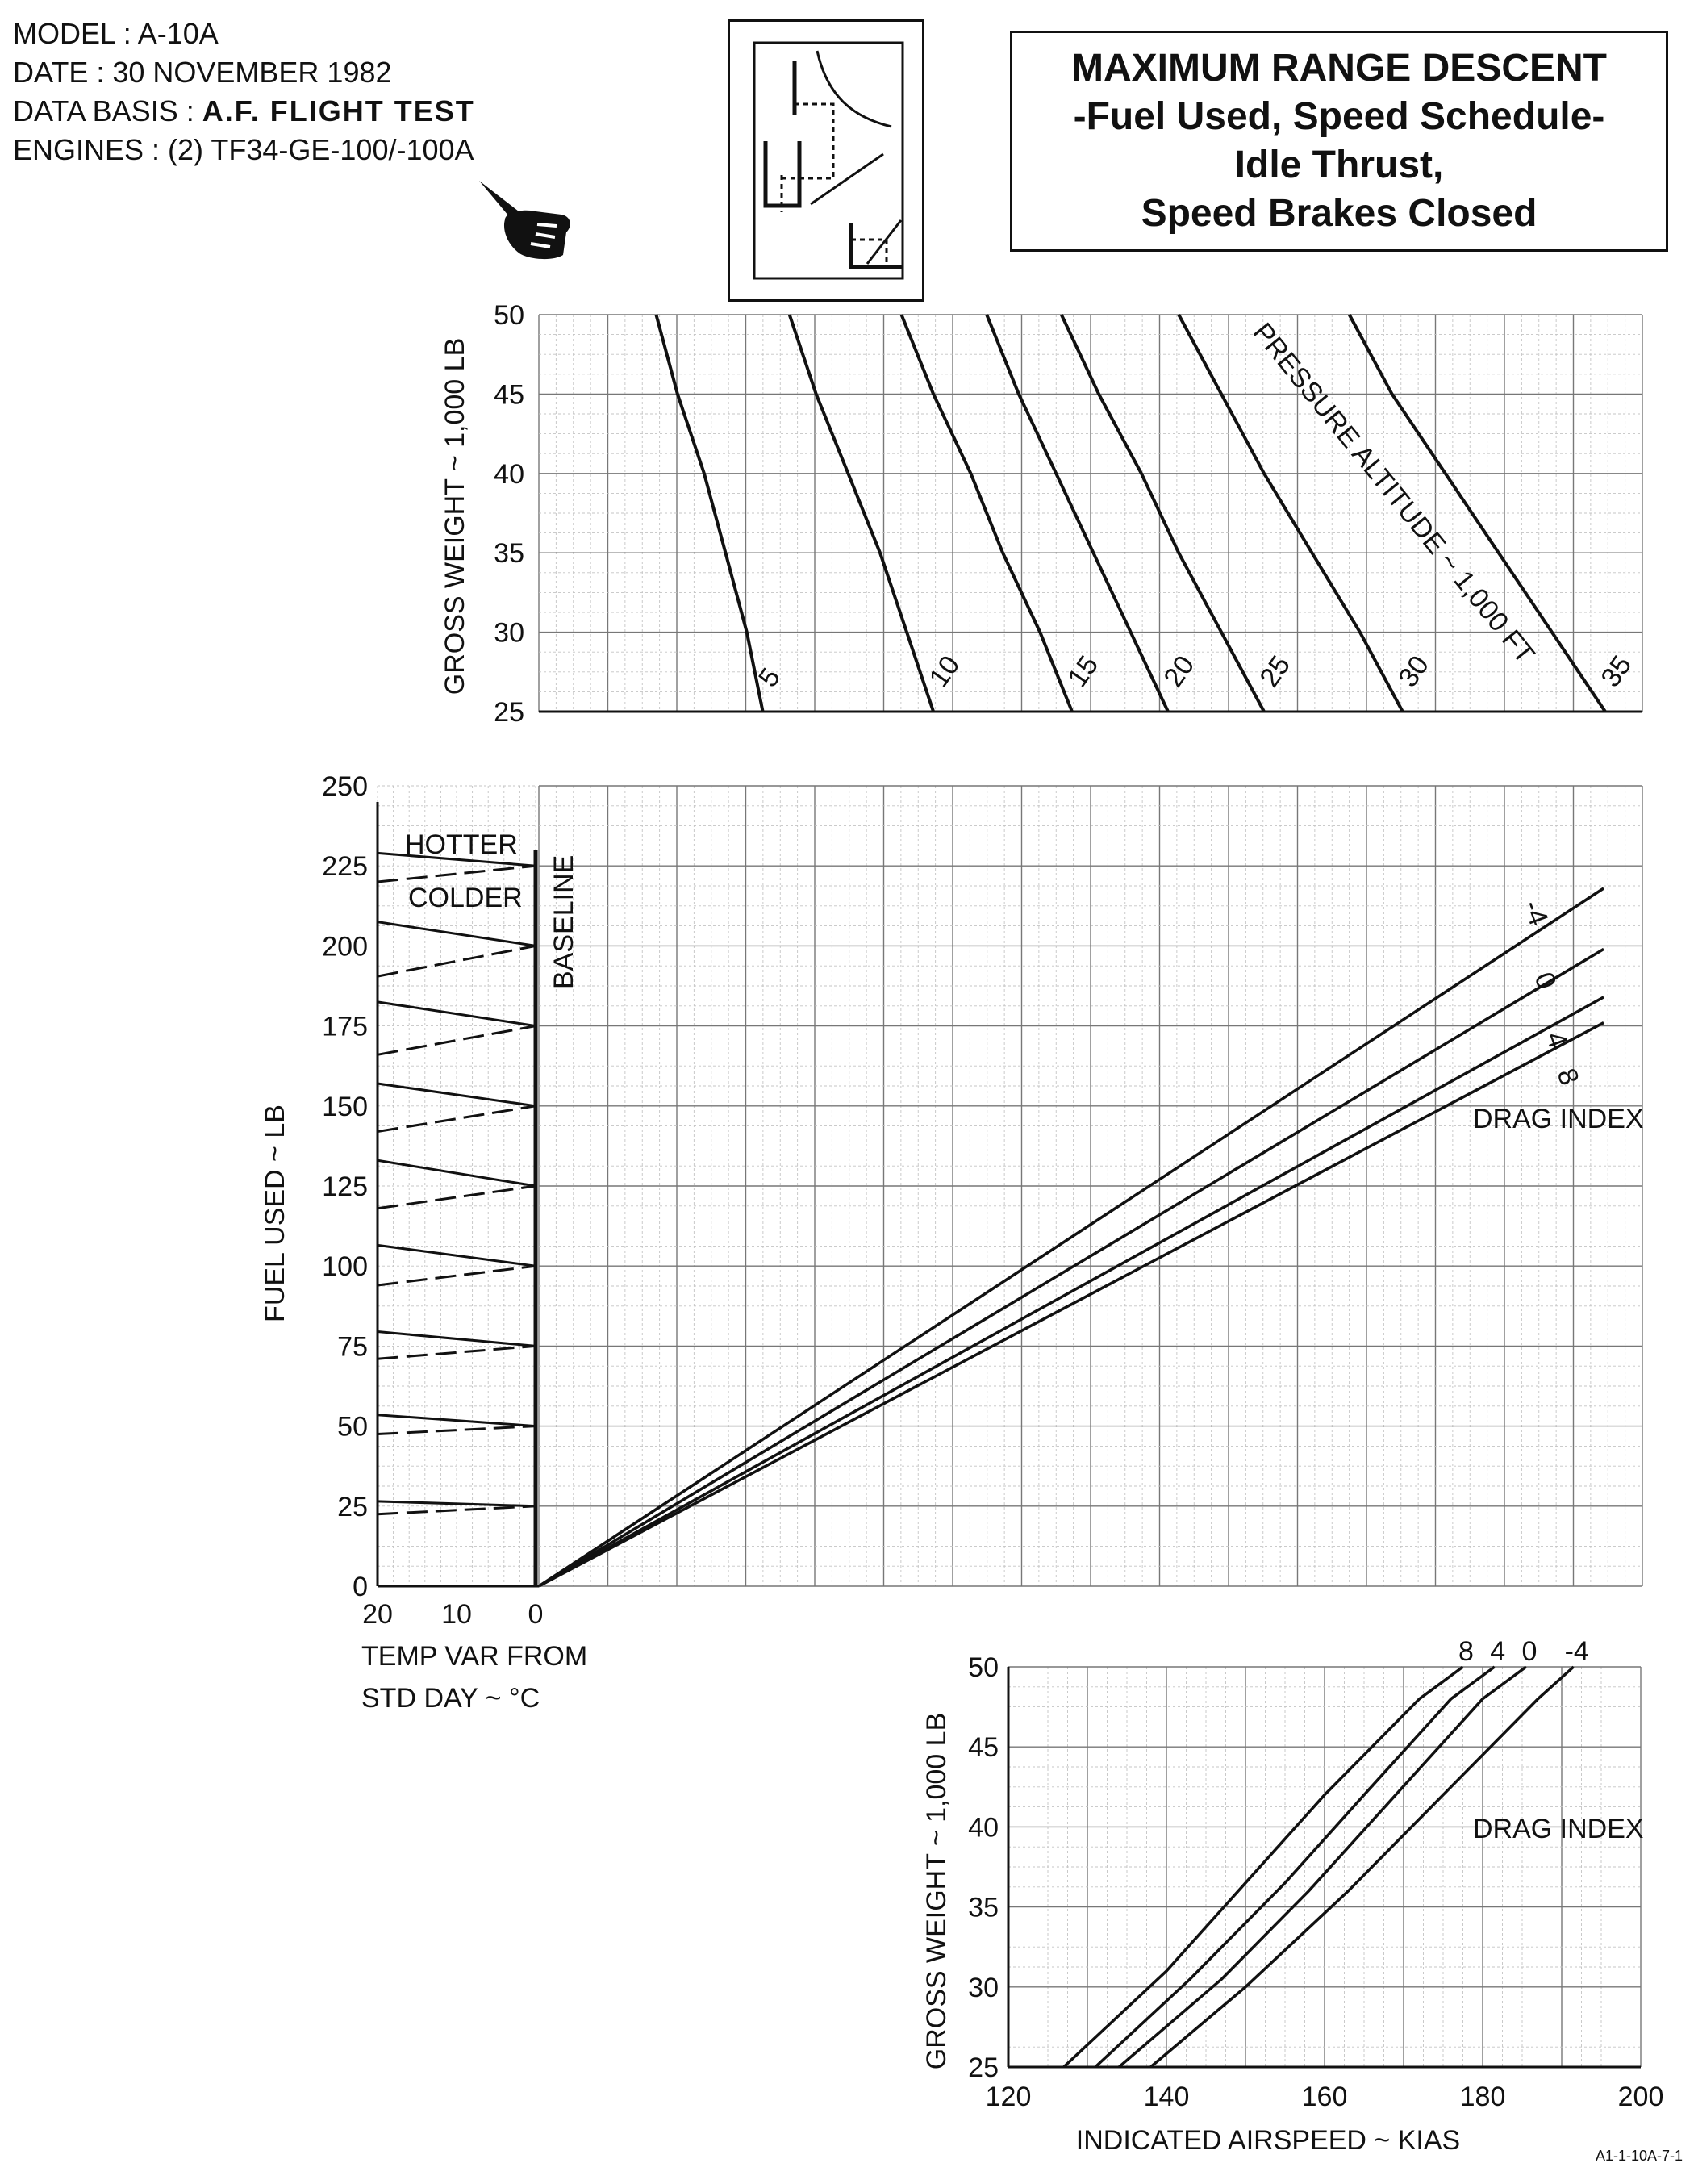 This screenshot has height=2184, width=1694. What do you see at coordinates (1339, 214) in the screenshot?
I see `title-line-4: Speed Brakes Closed` at bounding box center [1339, 214].